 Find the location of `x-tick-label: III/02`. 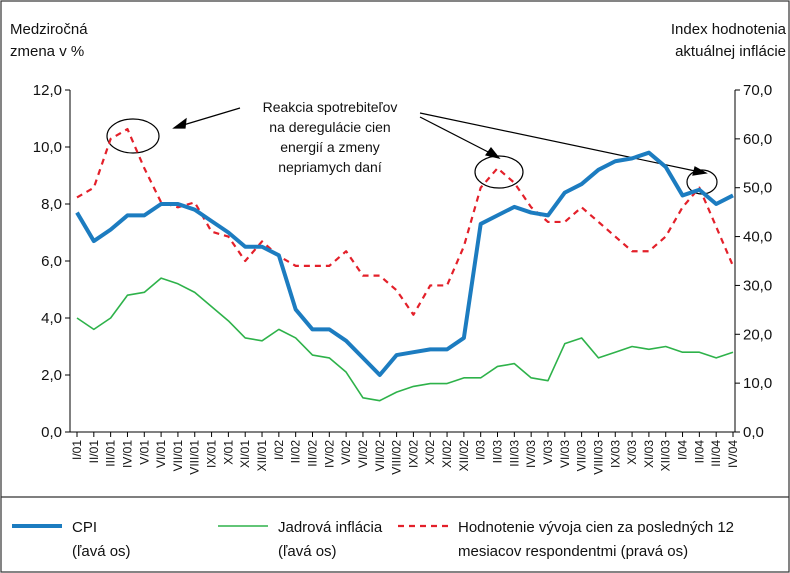

x-tick-label: III/02 is located at coordinates (312, 453).